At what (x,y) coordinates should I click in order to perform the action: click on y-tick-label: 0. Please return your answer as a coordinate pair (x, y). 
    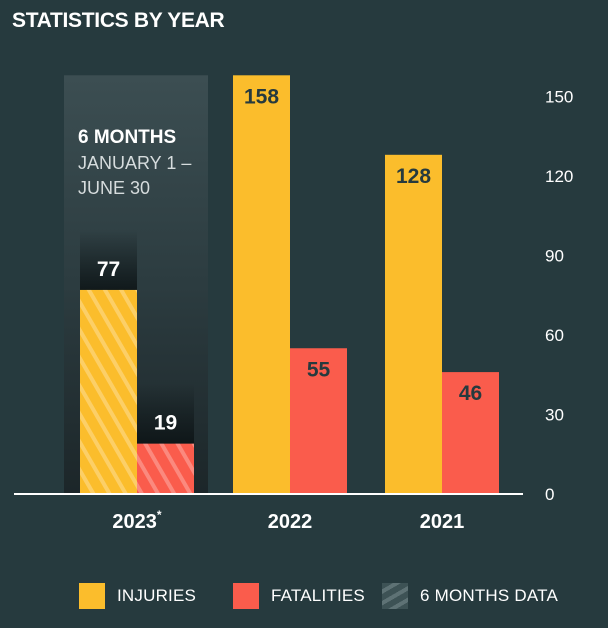
    Looking at the image, I should click on (549, 494).